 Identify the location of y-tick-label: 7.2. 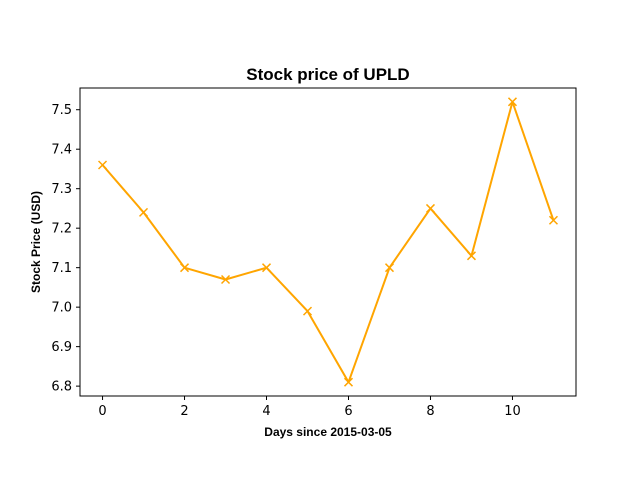
(61, 229).